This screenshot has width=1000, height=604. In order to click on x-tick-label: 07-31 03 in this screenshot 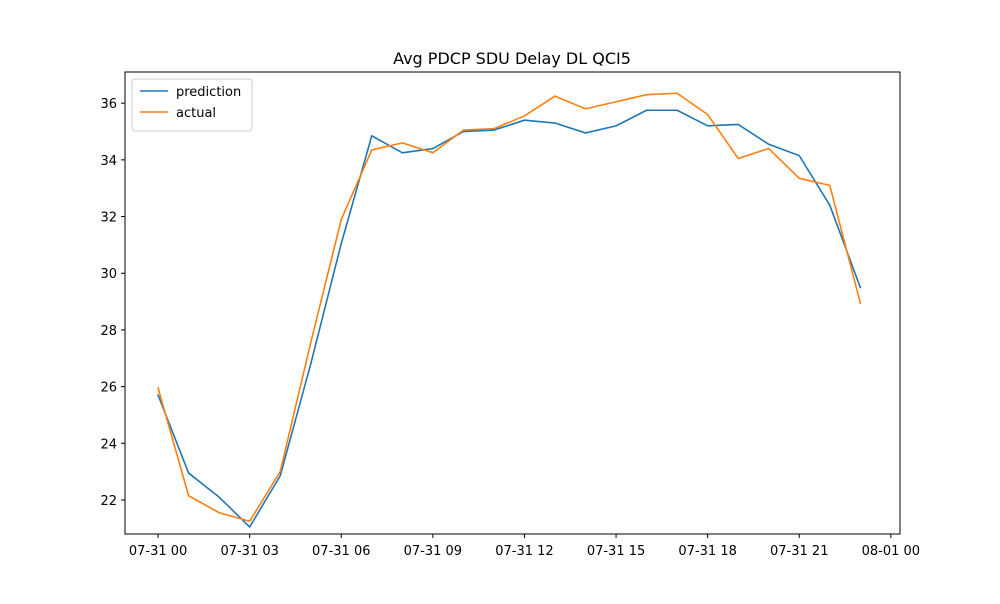, I will do `click(249, 551)`.